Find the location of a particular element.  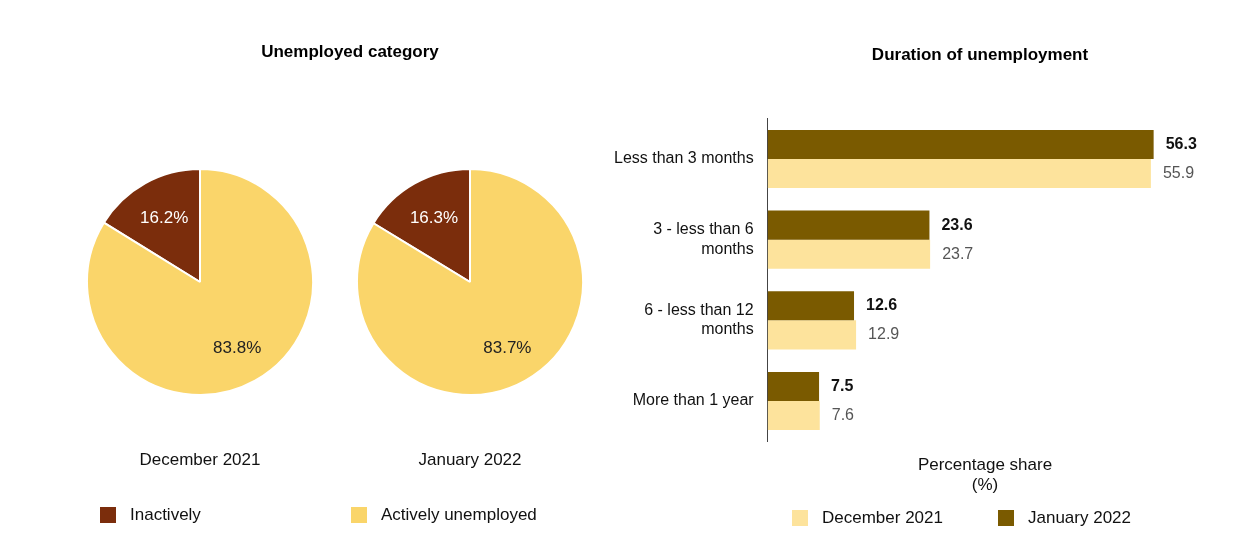

chart-title: Unemployed category is located at coordinates (350, 52).